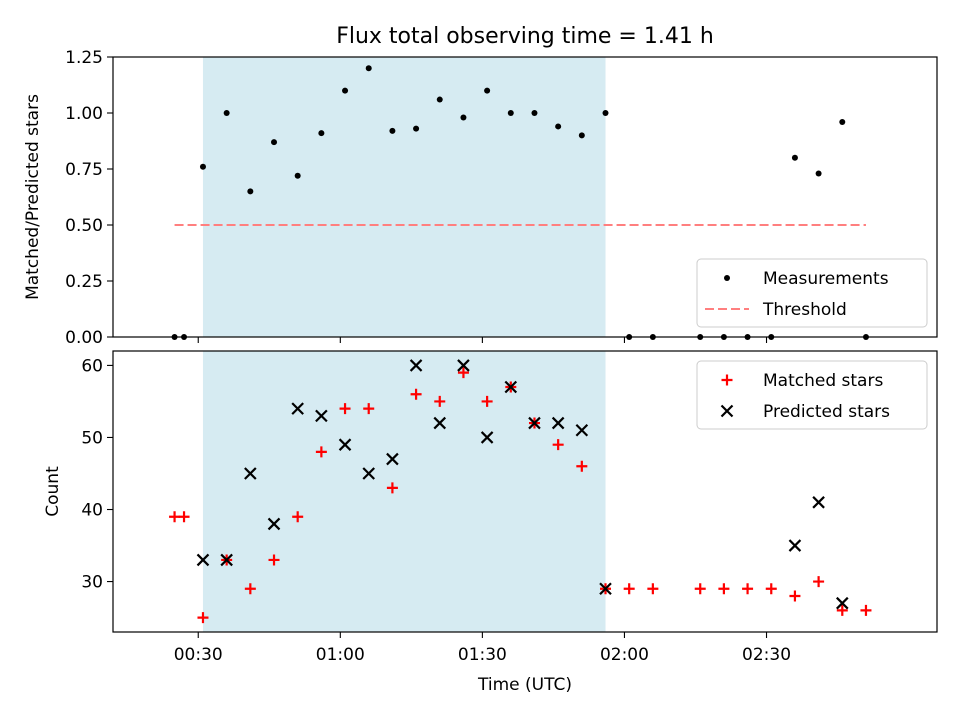 The image size is (960, 720). Describe the element at coordinates (84, 226) in the screenshot. I see `y-tick-label: 0.50` at that location.